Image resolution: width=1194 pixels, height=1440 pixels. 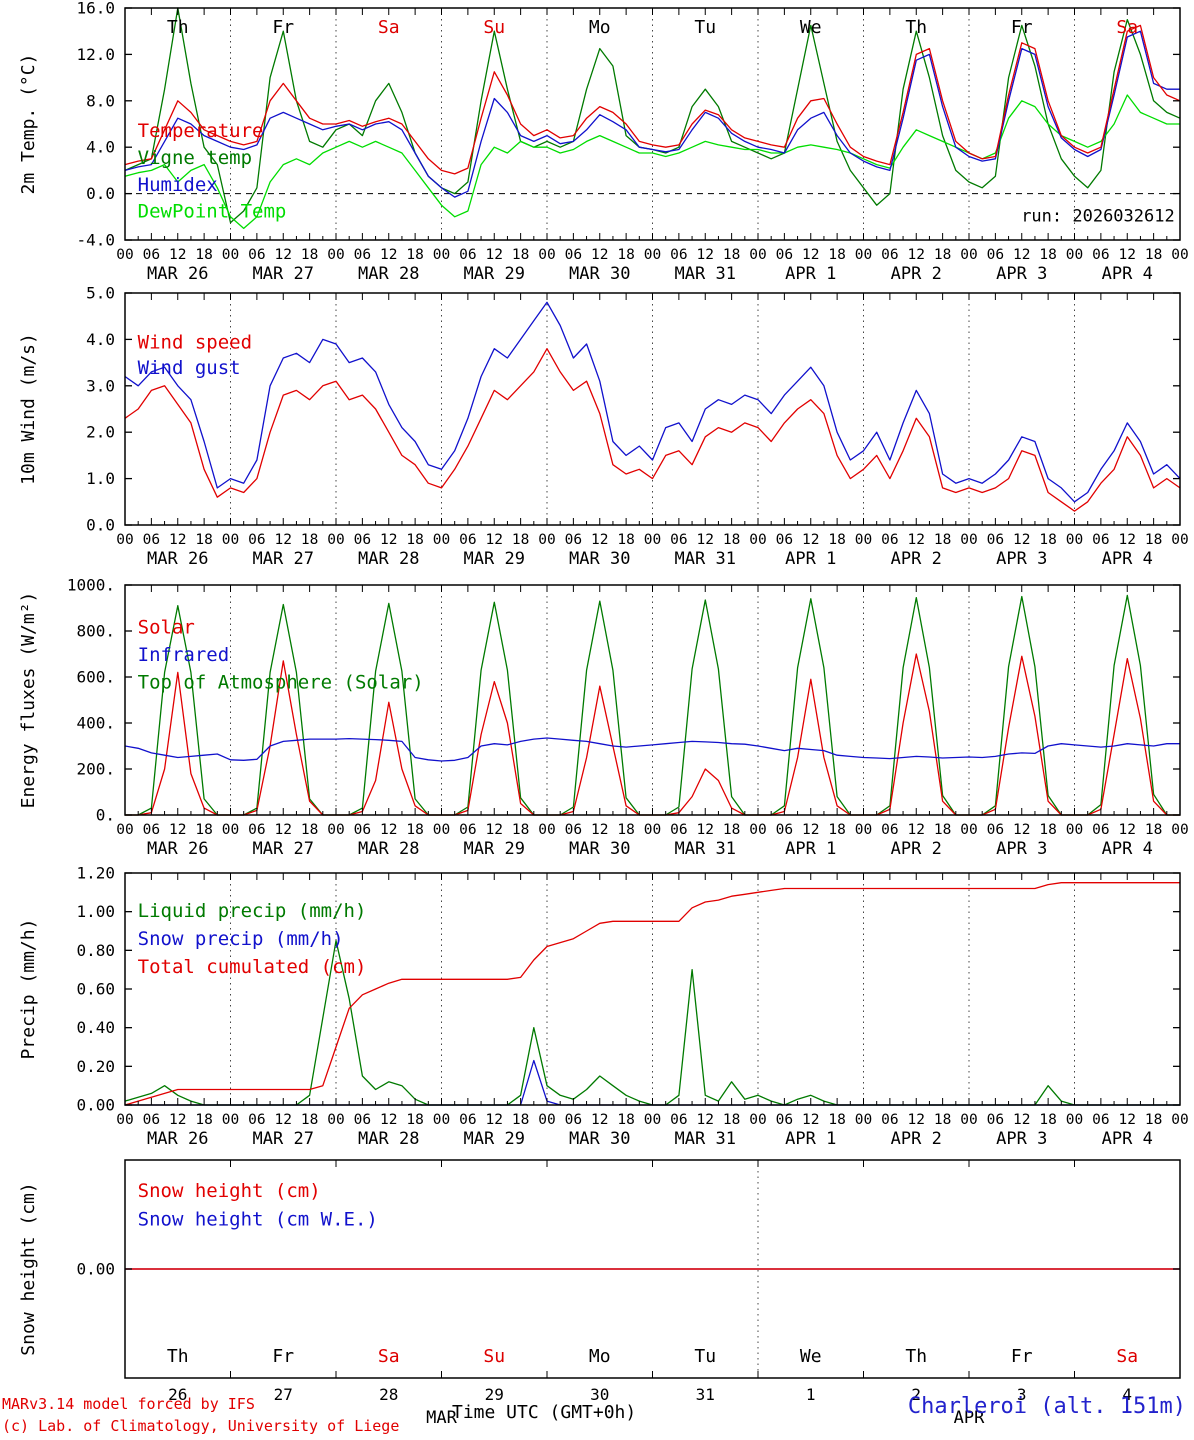 What do you see at coordinates (178, 1356) in the screenshot?
I see `bottom-day-label: Th` at bounding box center [178, 1356].